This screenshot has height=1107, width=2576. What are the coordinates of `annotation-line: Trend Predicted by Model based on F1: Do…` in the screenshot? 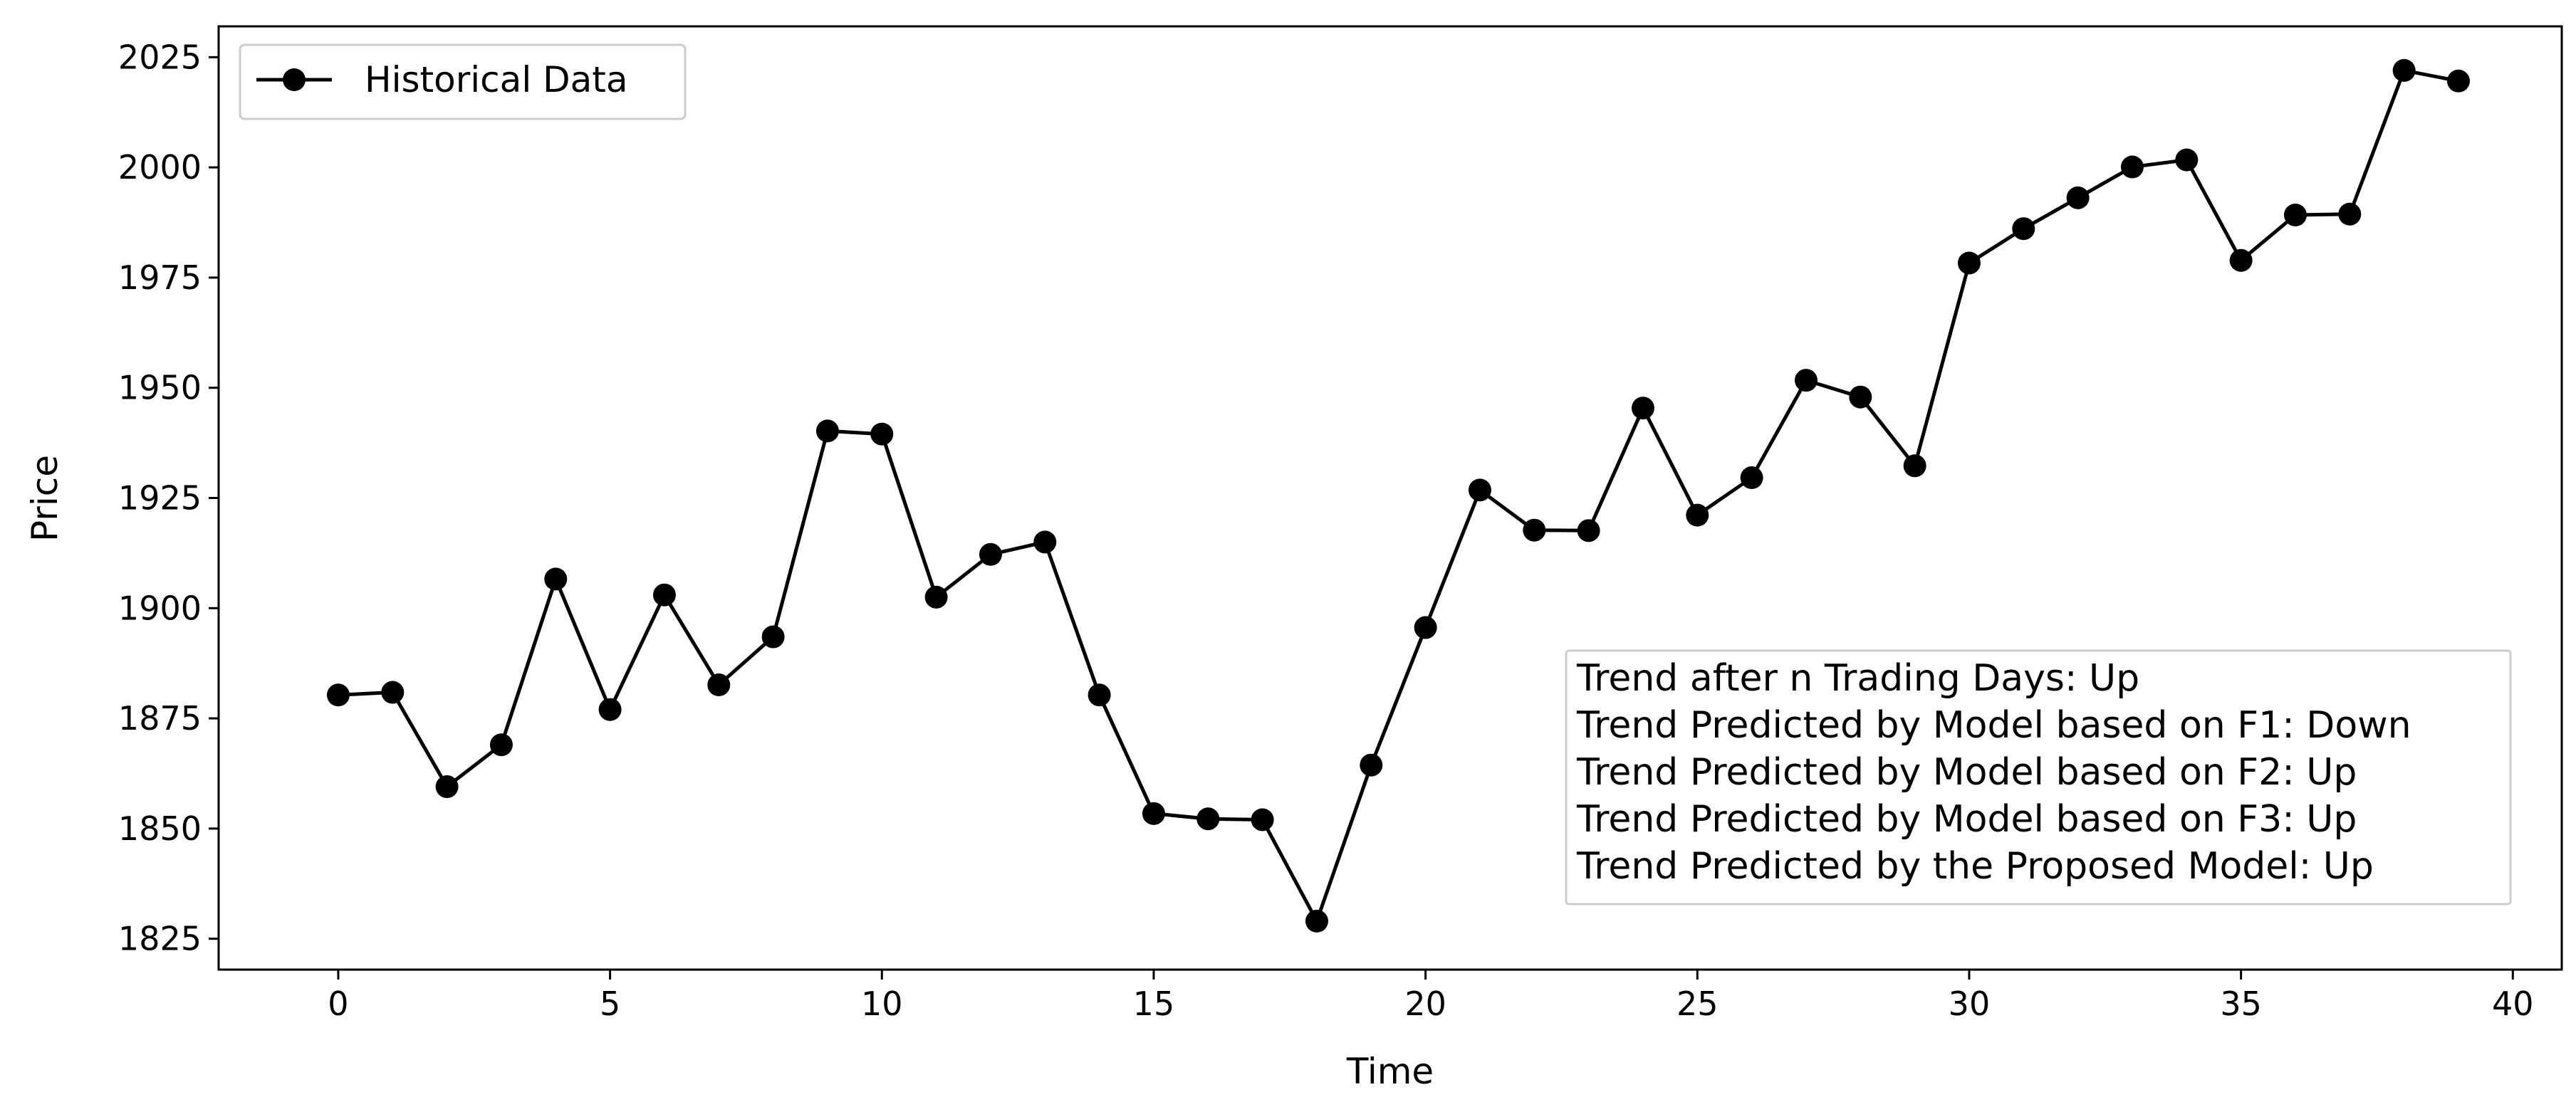 It's located at (1993, 725).